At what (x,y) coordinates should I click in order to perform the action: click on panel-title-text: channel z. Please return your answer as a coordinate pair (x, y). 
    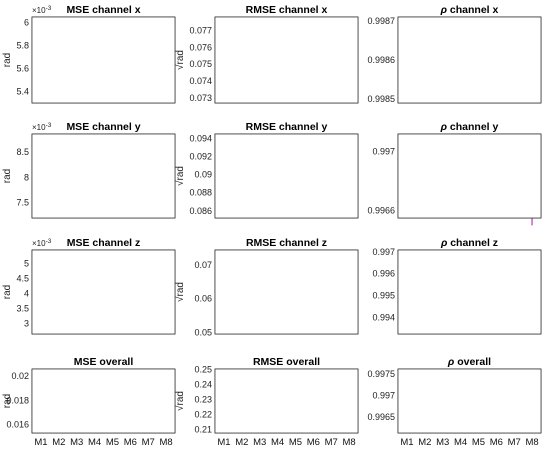
    Looking at the image, I should click on (472, 243).